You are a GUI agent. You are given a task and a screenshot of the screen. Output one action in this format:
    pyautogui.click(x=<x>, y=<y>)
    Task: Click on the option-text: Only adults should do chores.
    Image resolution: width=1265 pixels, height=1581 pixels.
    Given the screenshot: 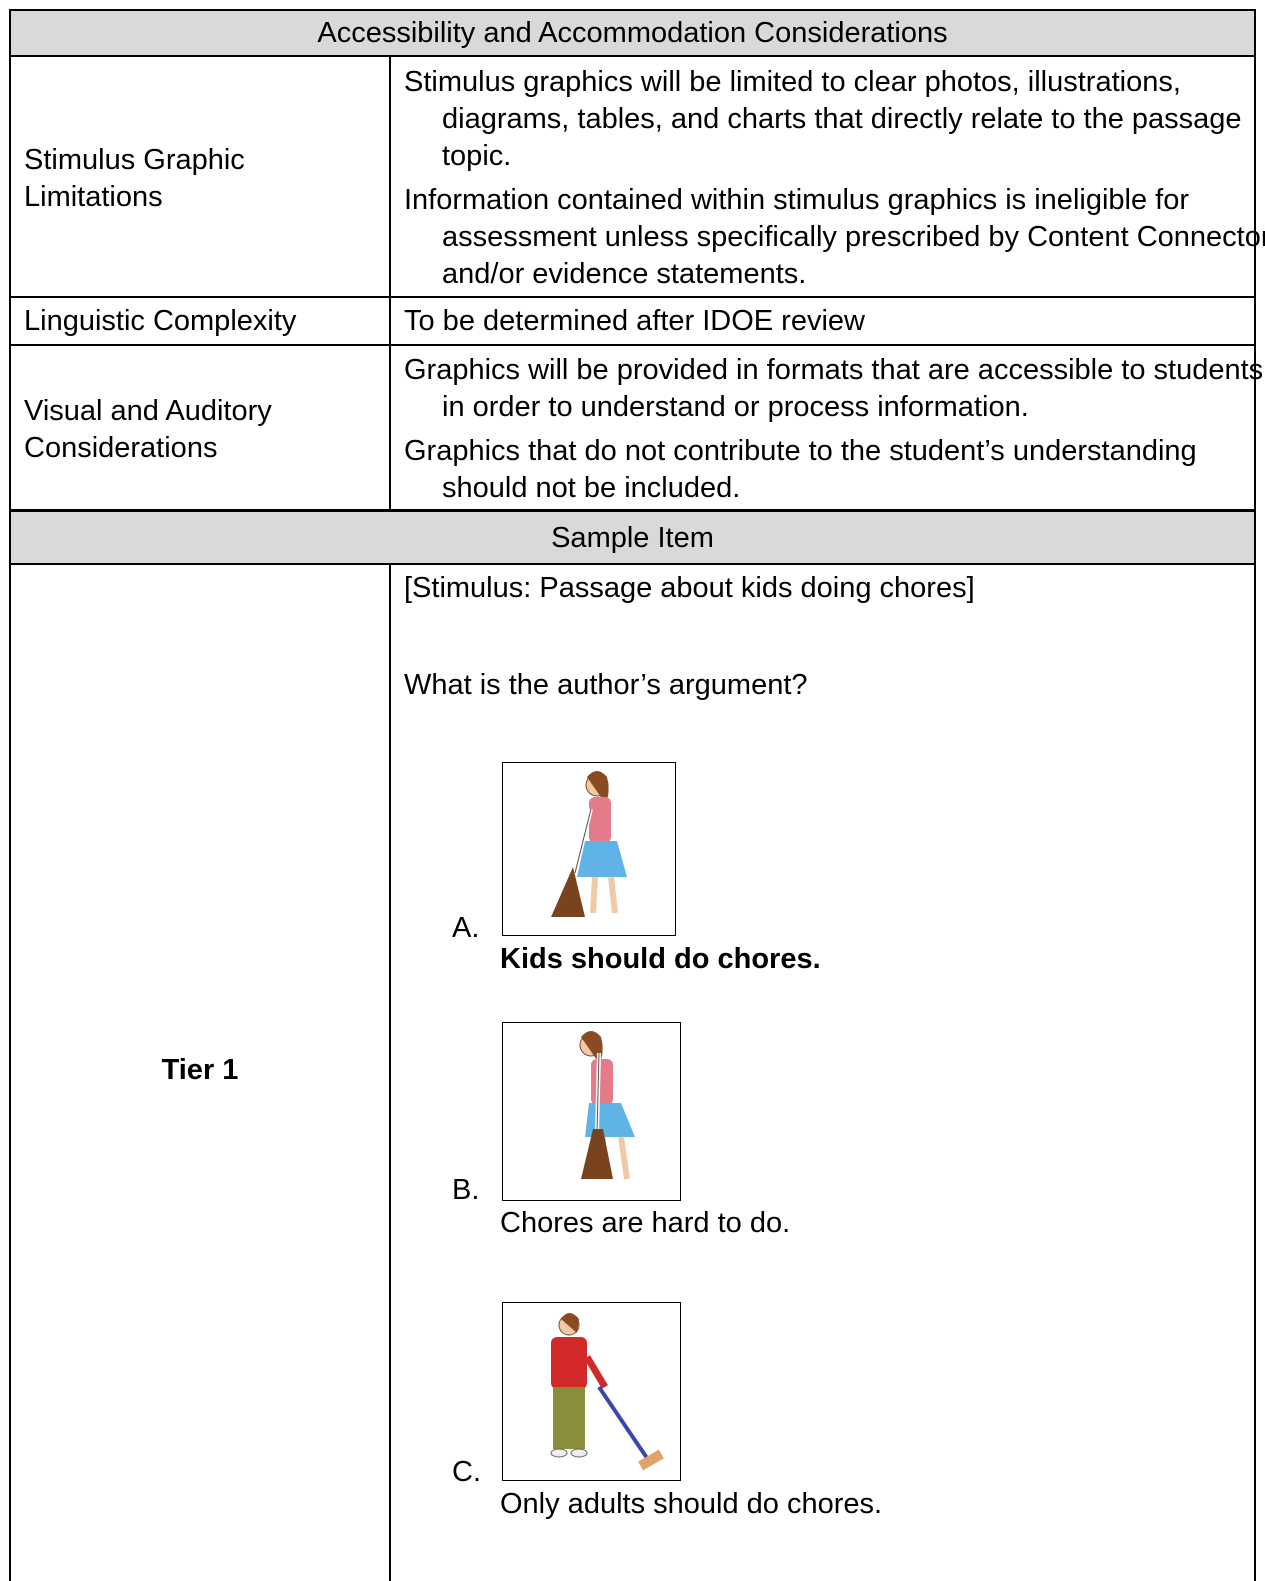 What is the action you would take?
    pyautogui.click(x=691, y=1504)
    